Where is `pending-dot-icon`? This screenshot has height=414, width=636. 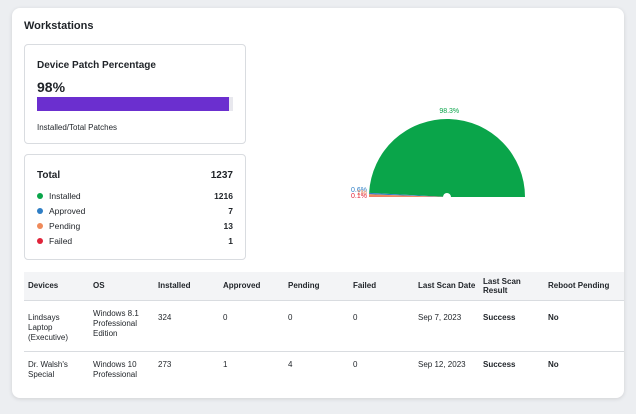
pending-dot-icon is located at coordinates (40, 226).